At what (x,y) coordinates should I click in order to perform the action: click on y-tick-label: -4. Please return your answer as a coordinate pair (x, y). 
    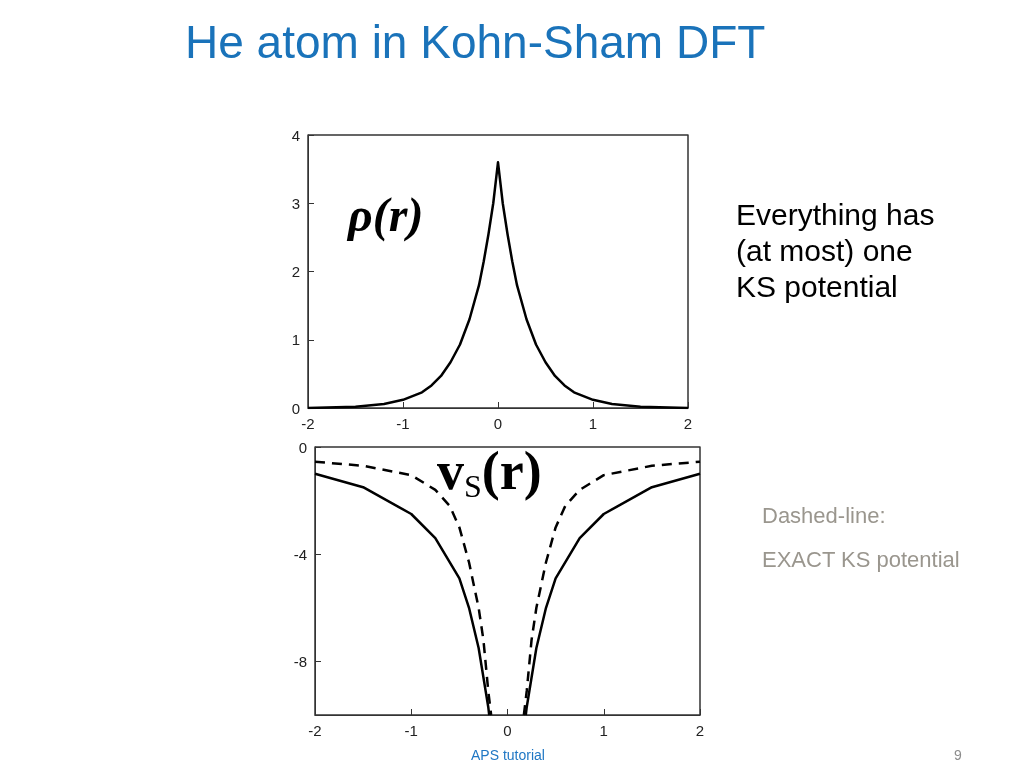
    Looking at the image, I should click on (300, 554).